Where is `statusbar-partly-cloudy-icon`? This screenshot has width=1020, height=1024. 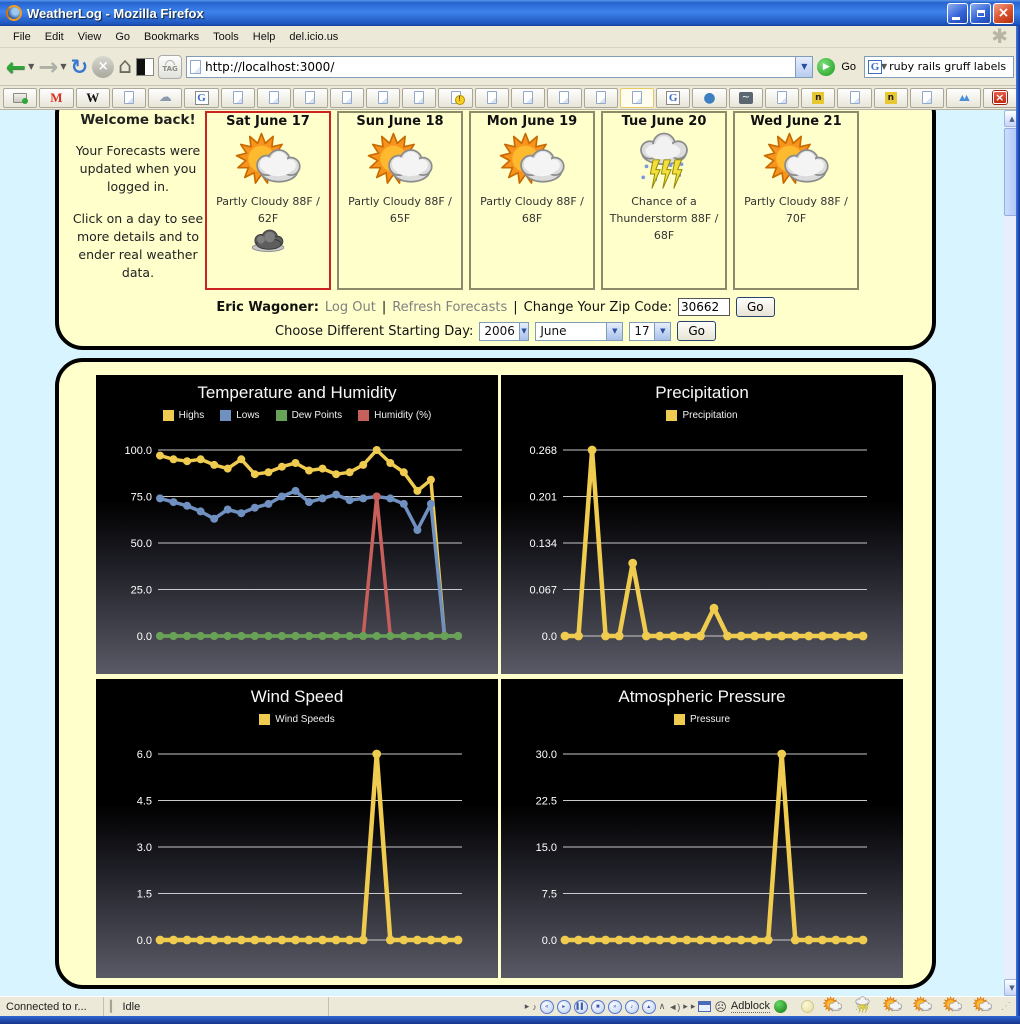
statusbar-partly-cloudy-icon is located at coordinates (982, 1006).